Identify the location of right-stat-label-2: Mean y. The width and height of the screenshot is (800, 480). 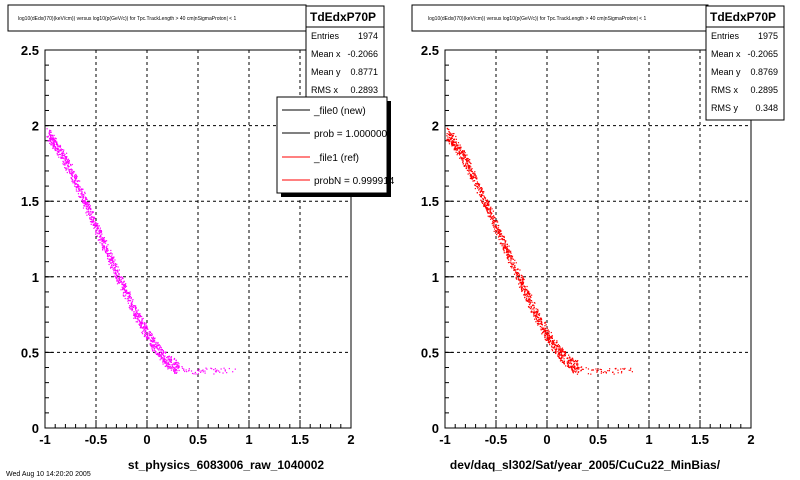
(726, 72).